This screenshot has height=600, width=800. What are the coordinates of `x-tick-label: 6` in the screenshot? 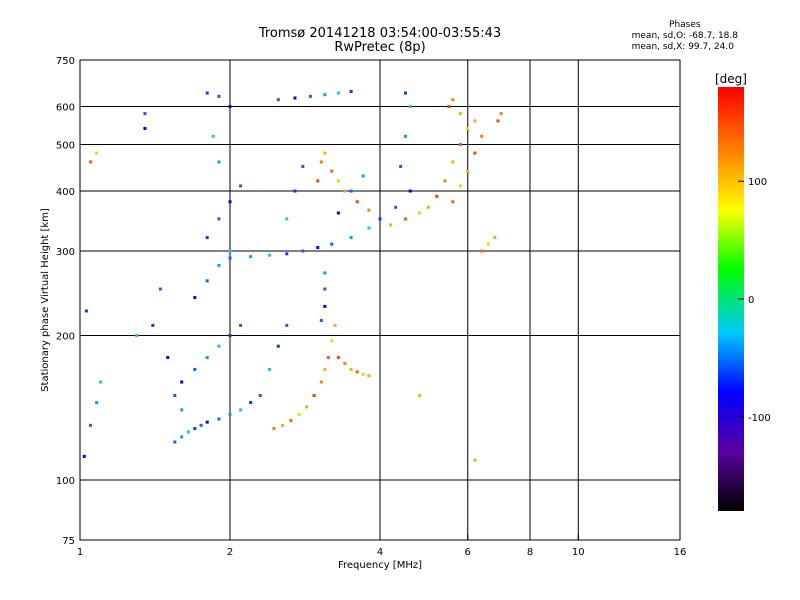 It's located at (468, 552).